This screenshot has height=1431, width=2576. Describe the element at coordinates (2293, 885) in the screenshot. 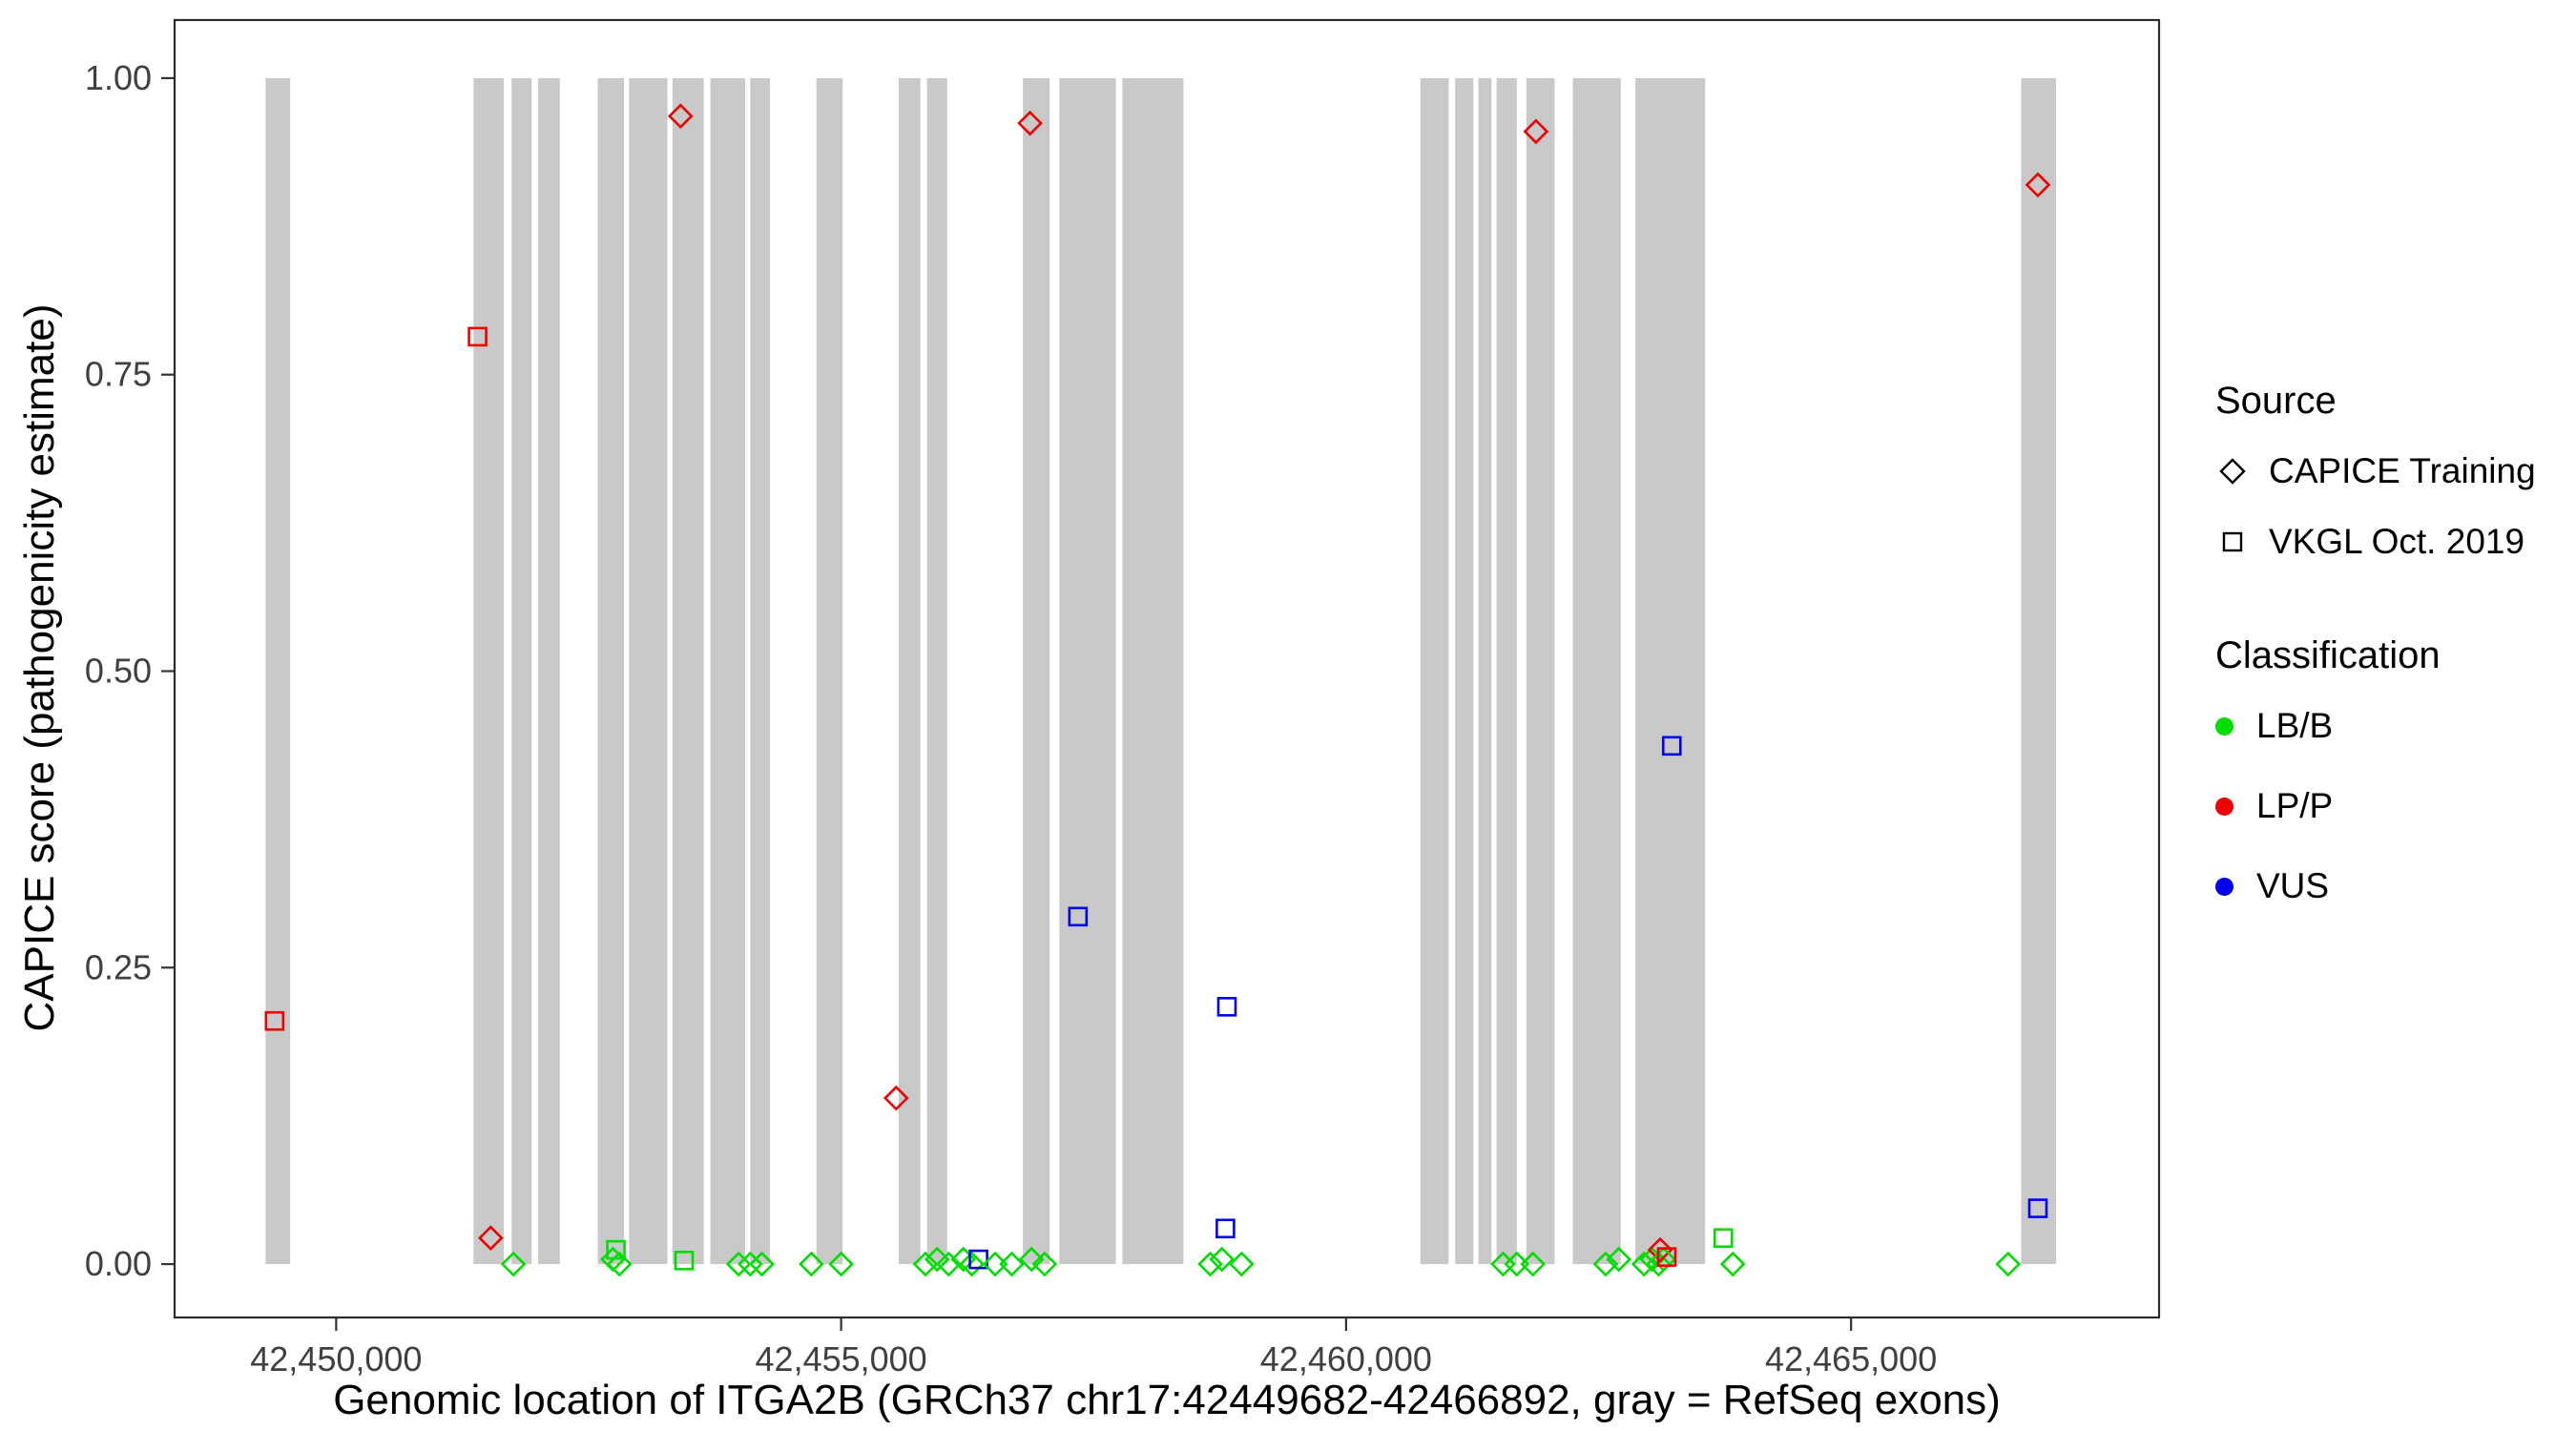

I see `legend-item-label: VUS` at that location.